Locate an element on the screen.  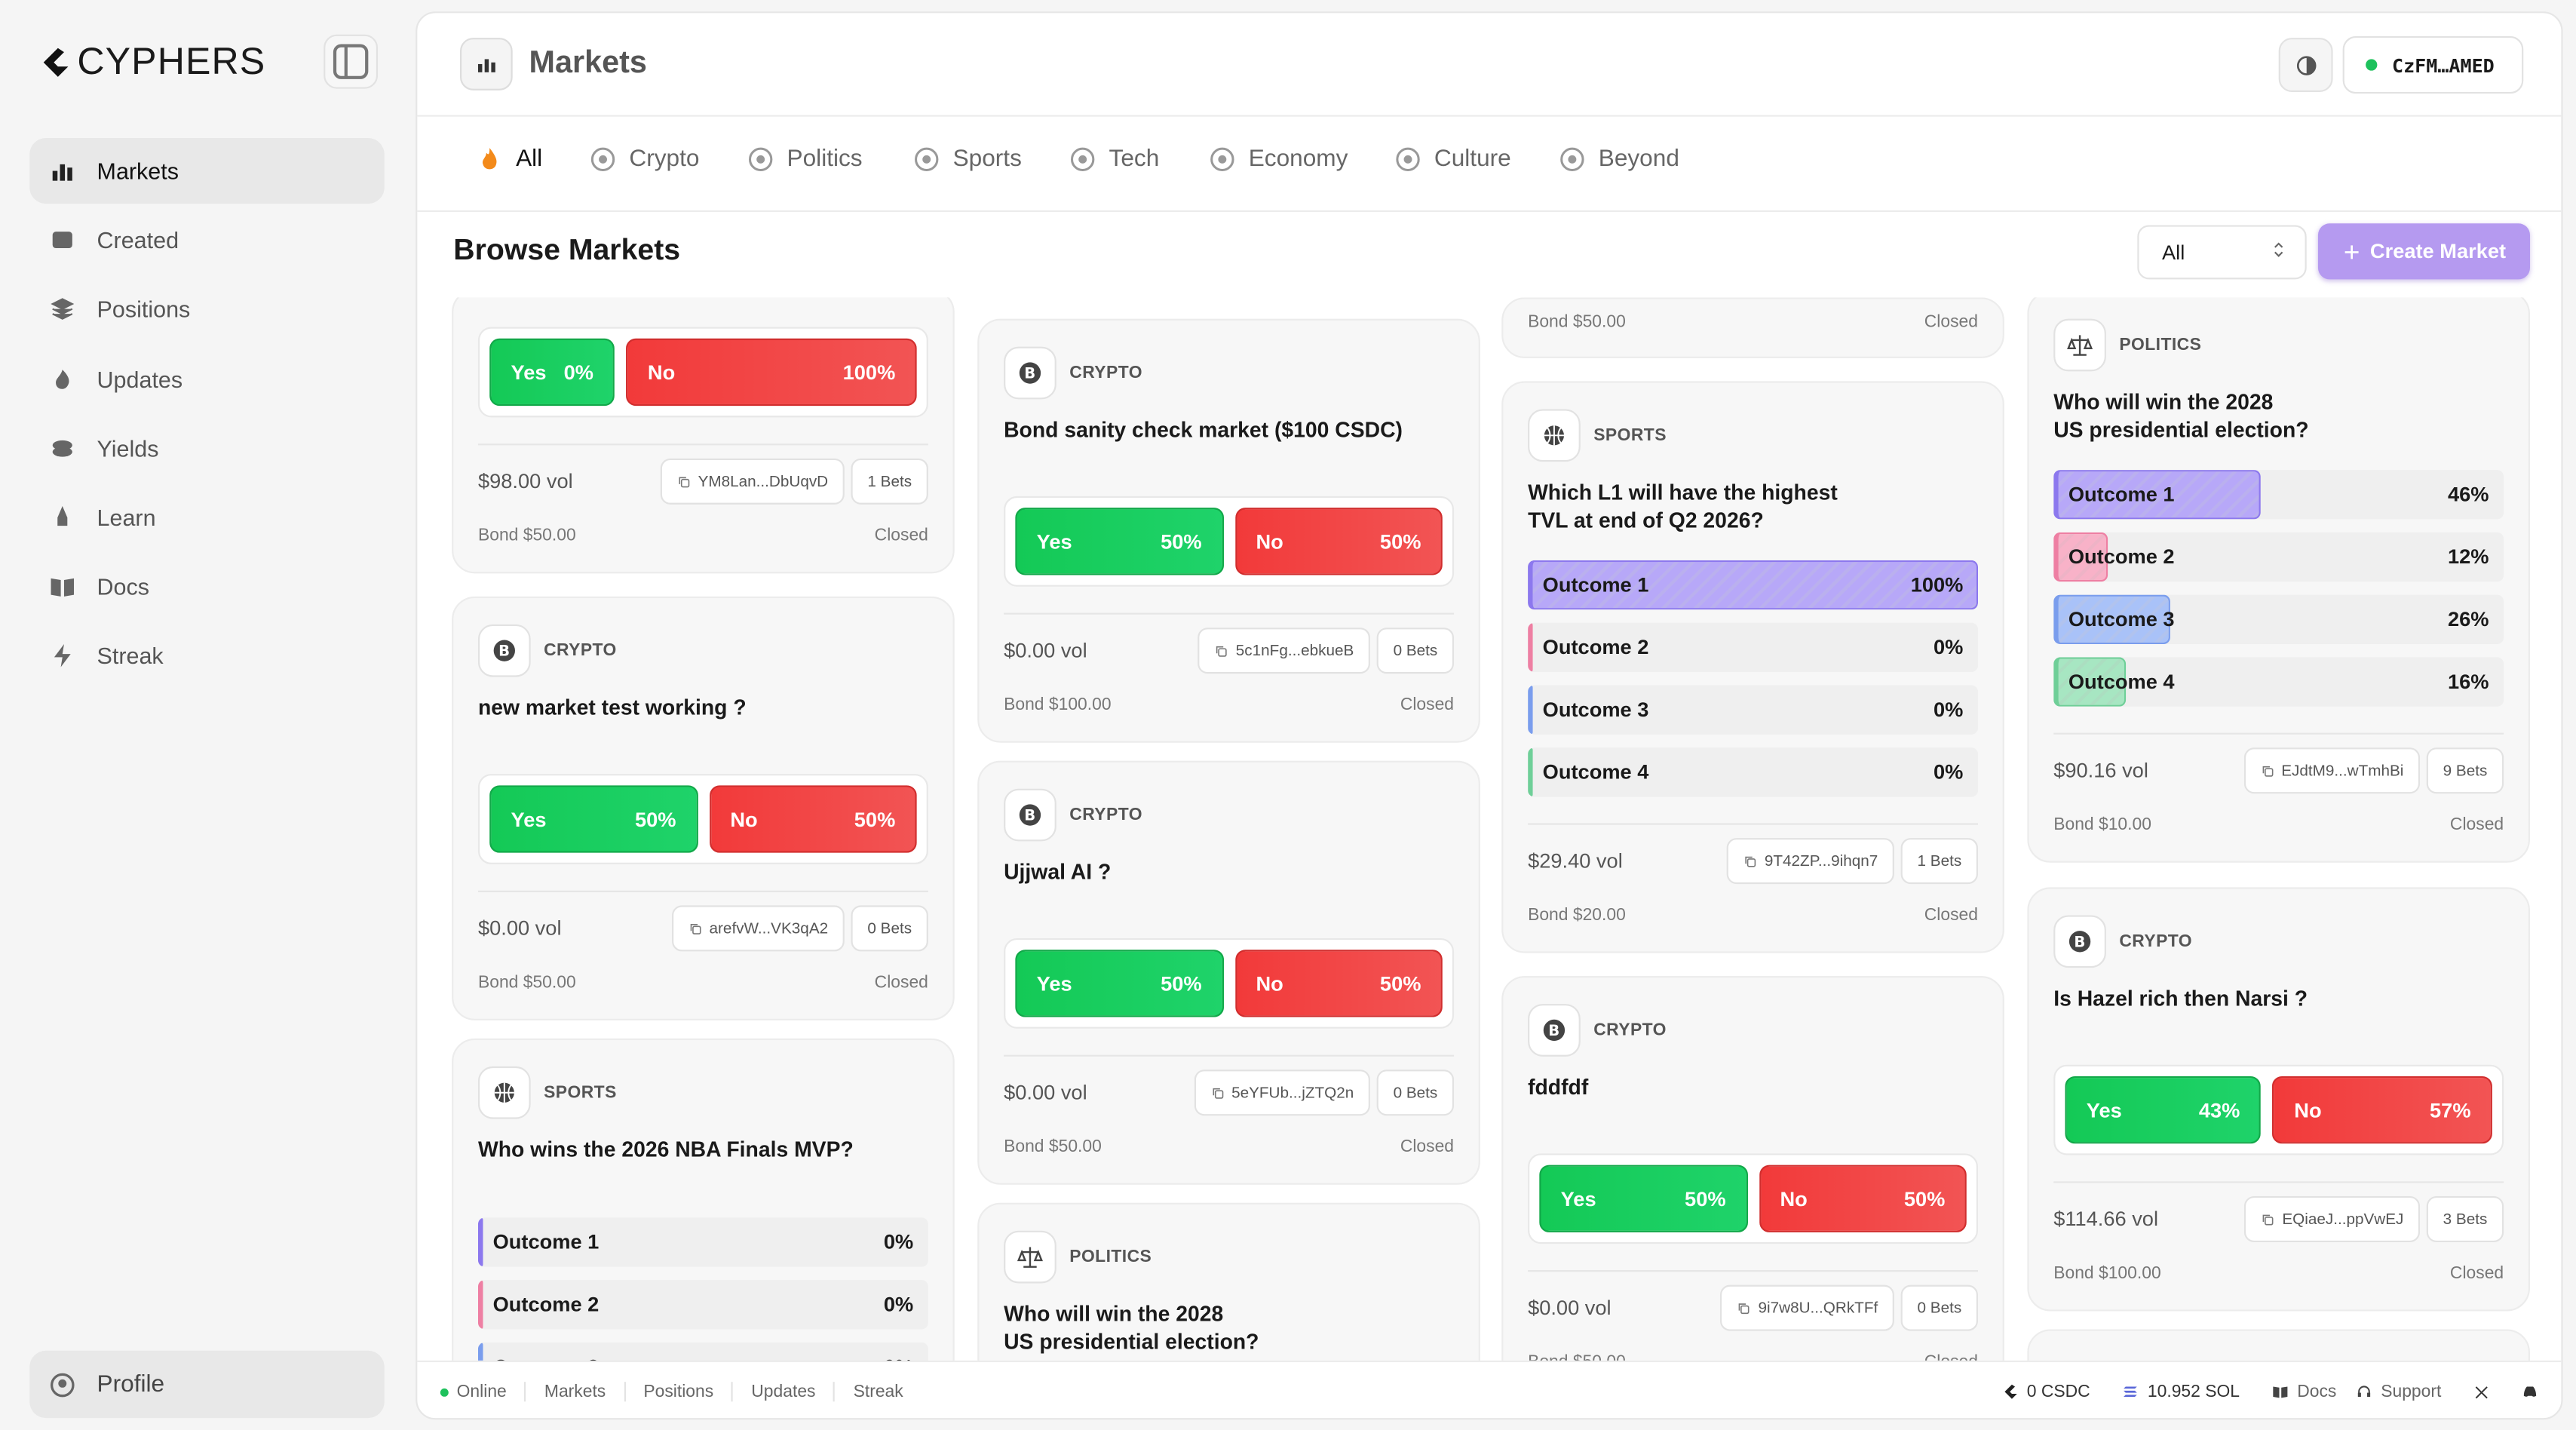
nav-label: Markets is located at coordinates (138, 171).